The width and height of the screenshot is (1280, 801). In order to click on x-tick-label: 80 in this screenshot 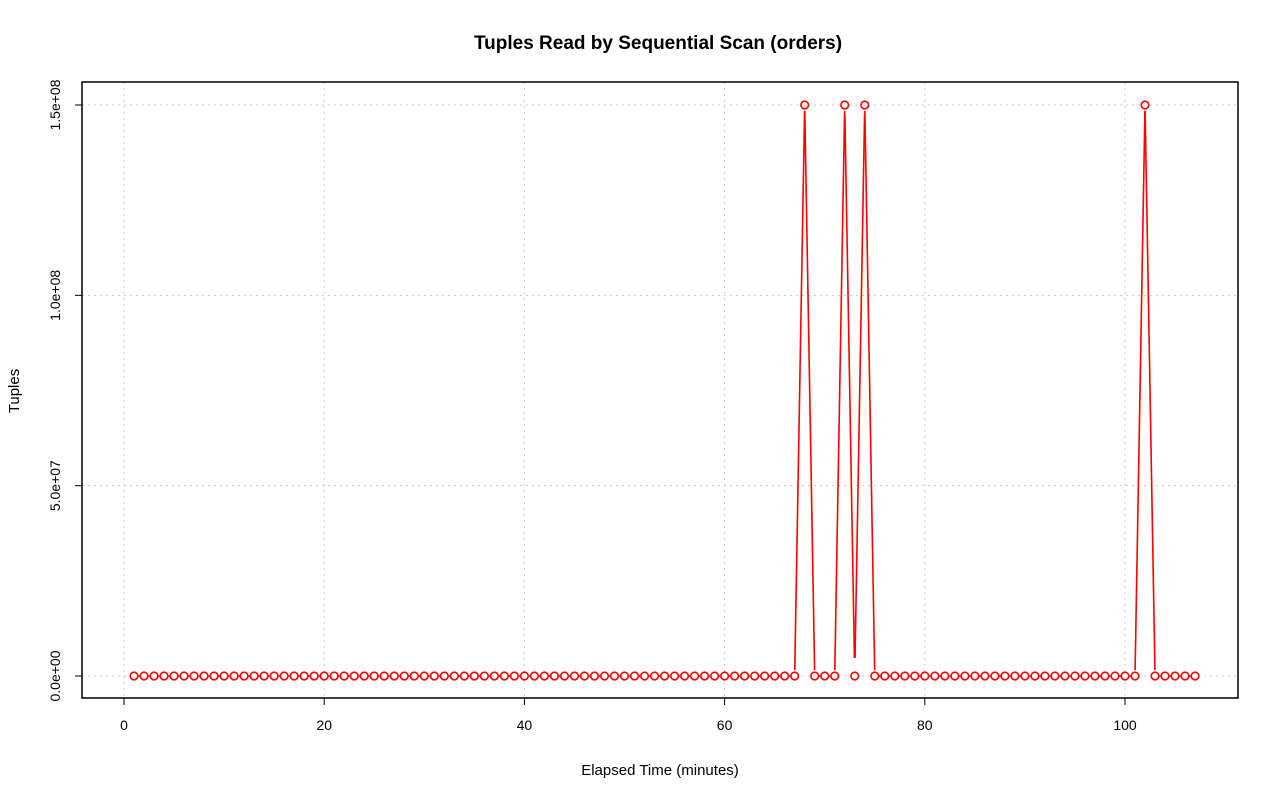, I will do `click(925, 725)`.